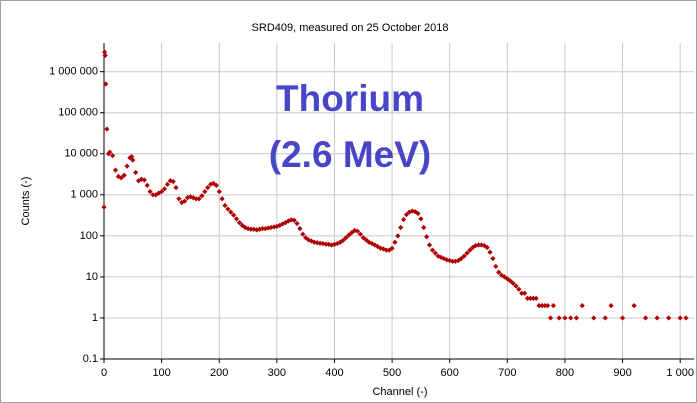  I want to click on annotation: Thorium, so click(350, 98).